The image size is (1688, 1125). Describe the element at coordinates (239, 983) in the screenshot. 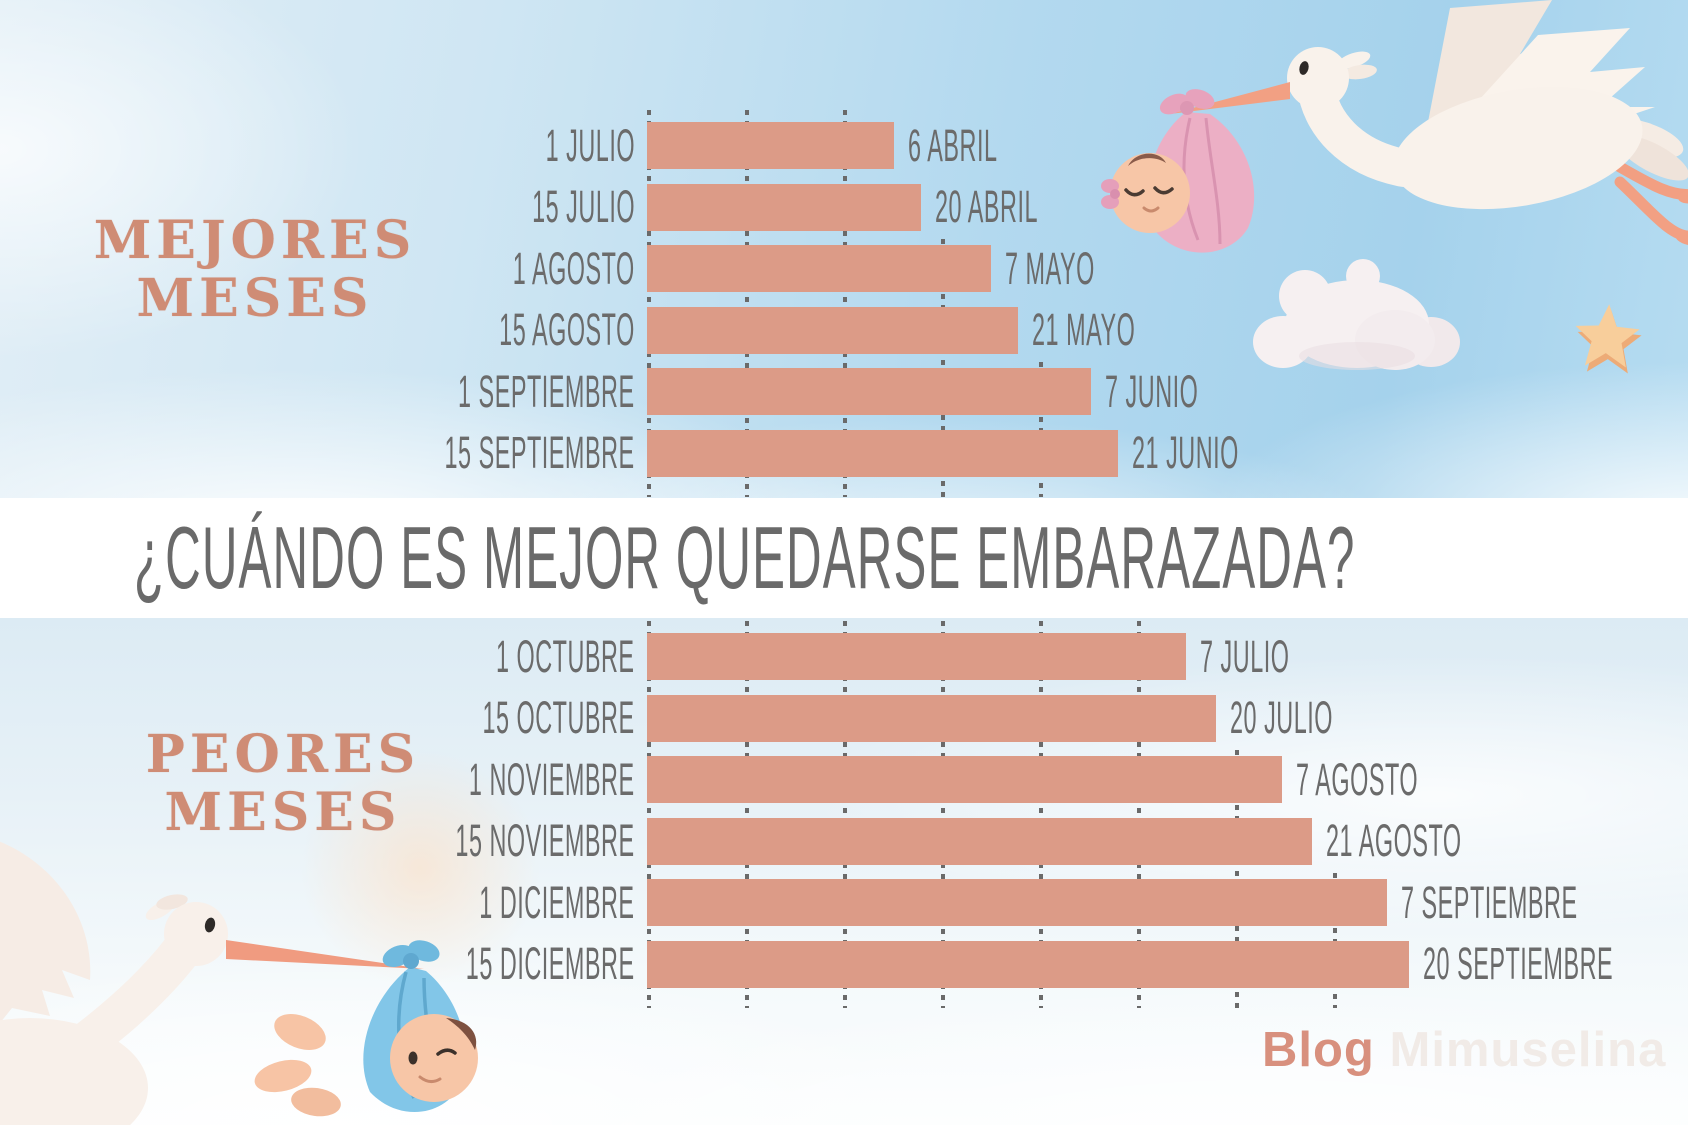

I see `stork-blue-bundle-icon` at that location.